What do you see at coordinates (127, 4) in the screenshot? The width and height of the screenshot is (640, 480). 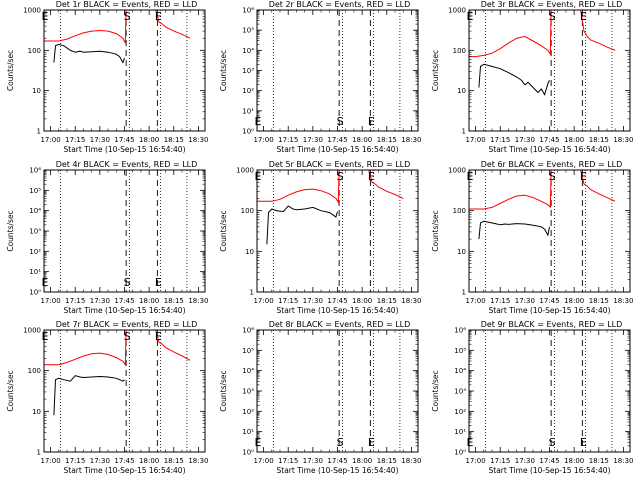 I see `panel-title: Det 1r BLACK = Events, RED = LLD` at bounding box center [127, 4].